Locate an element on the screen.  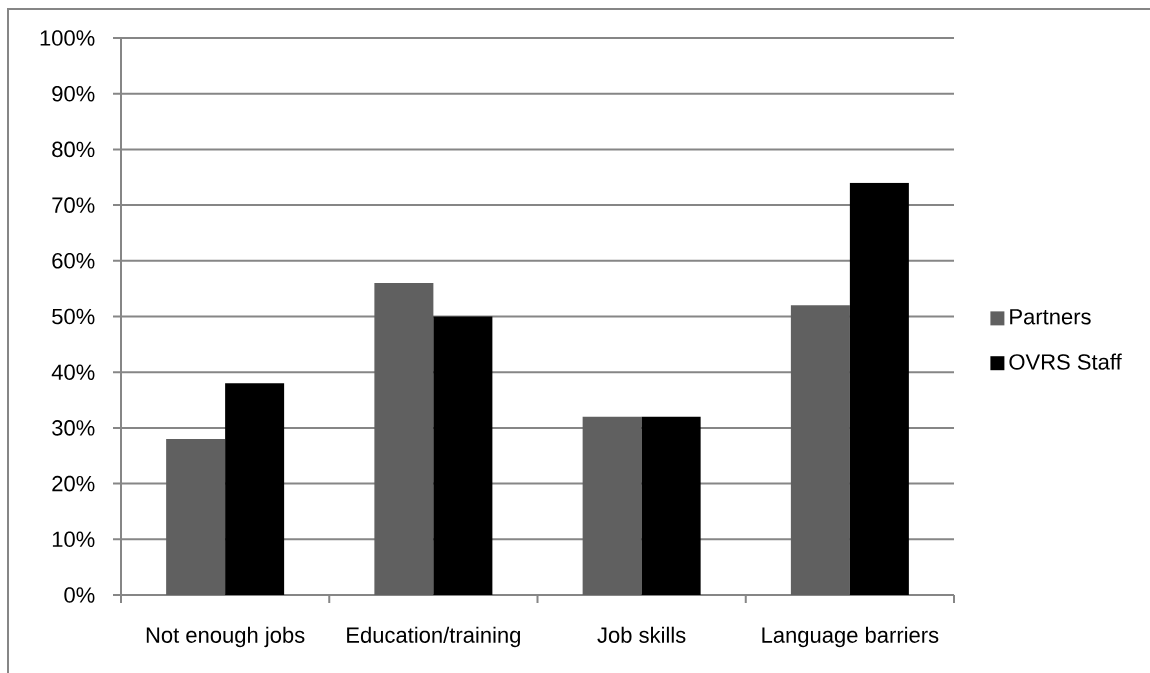
x-tick-label: Education/training is located at coordinates (433, 637).